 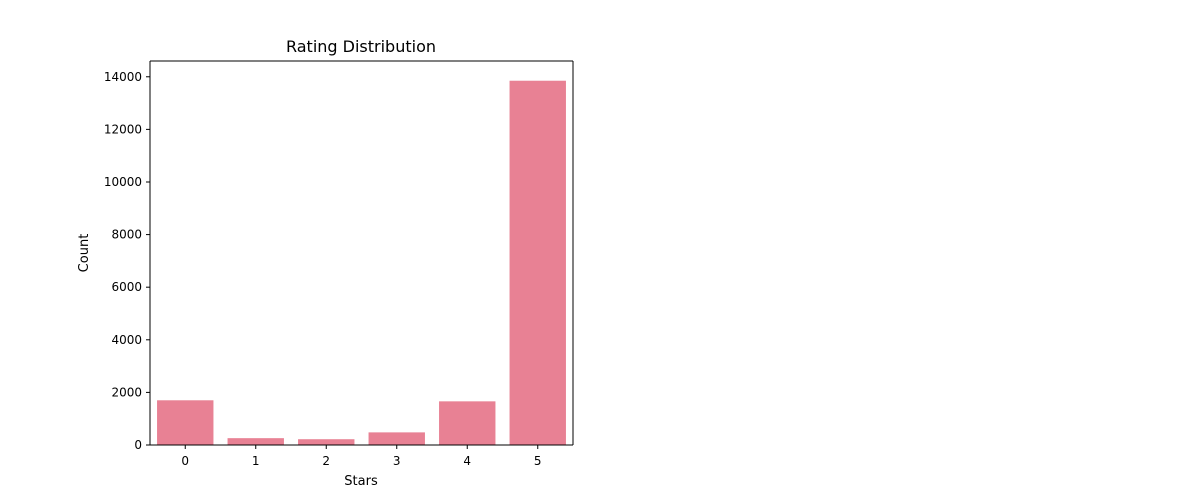 What do you see at coordinates (126, 235) in the screenshot?
I see `y-tick-label-8000: 8000` at bounding box center [126, 235].